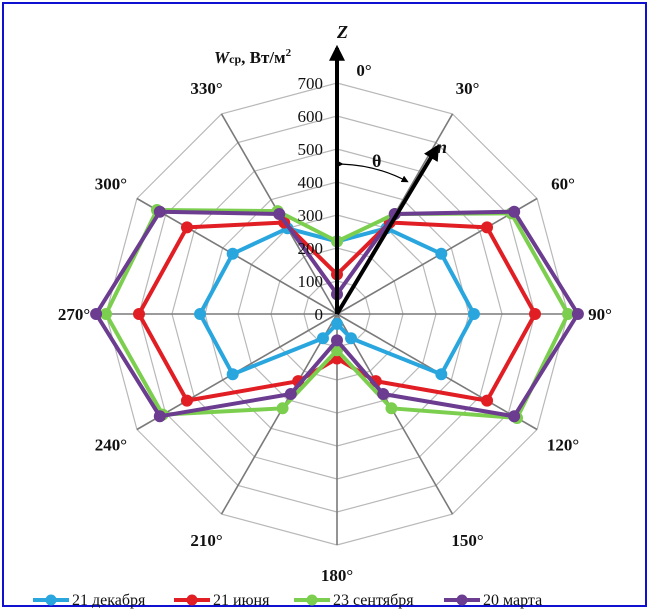 Image resolution: width=653 pixels, height=613 pixels. Describe the element at coordinates (206, 540) in the screenshot. I see `angle-label: 210°` at that location.